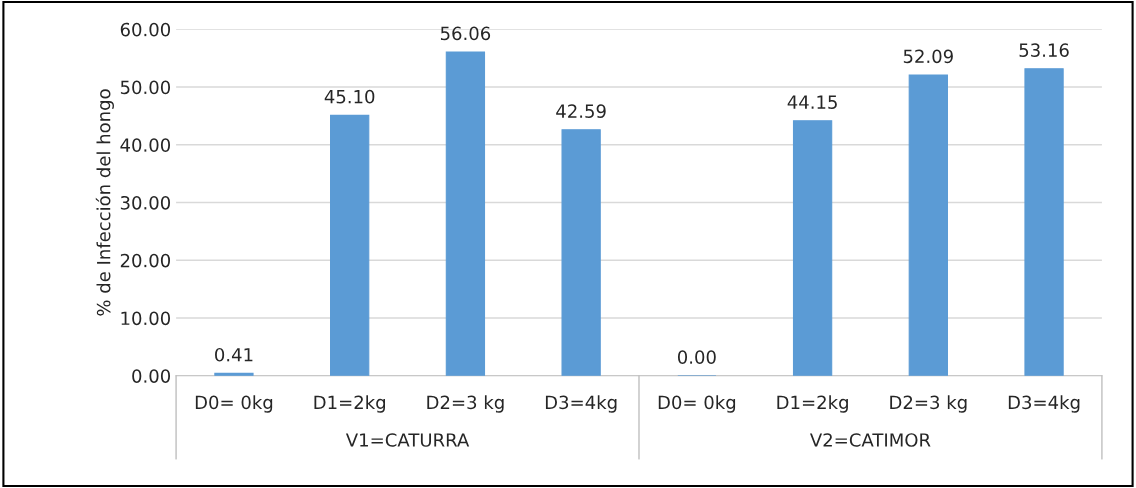 The image size is (1136, 488). I want to click on y-axis-title: % de Infección del hongo, so click(104, 202).